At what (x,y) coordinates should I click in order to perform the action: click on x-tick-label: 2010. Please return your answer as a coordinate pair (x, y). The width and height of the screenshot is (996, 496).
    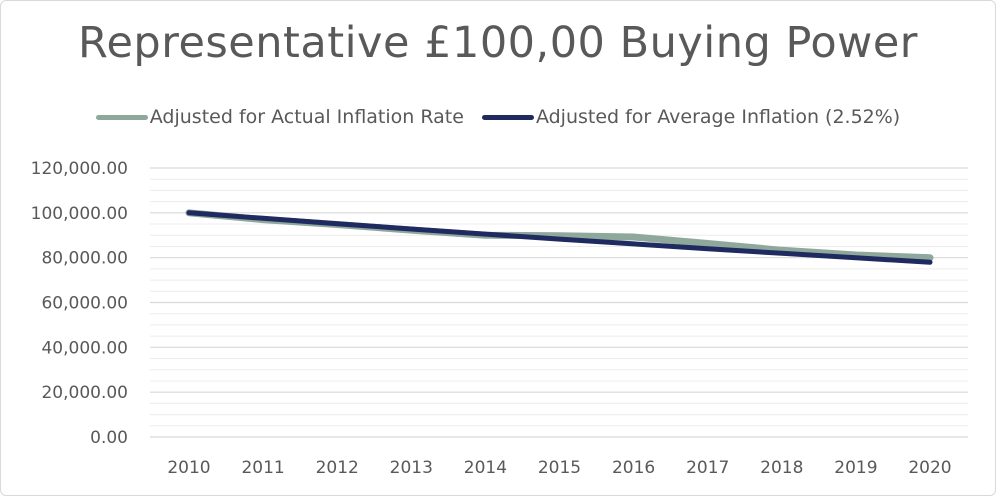
    Looking at the image, I should click on (188, 468).